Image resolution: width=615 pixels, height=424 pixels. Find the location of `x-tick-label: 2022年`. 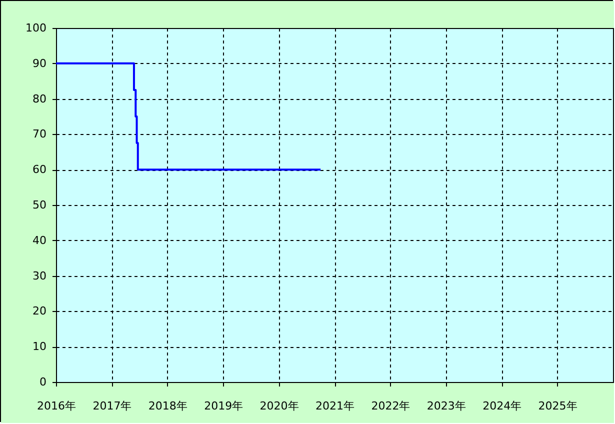

x-tick-label: 2022年 is located at coordinates (390, 406).